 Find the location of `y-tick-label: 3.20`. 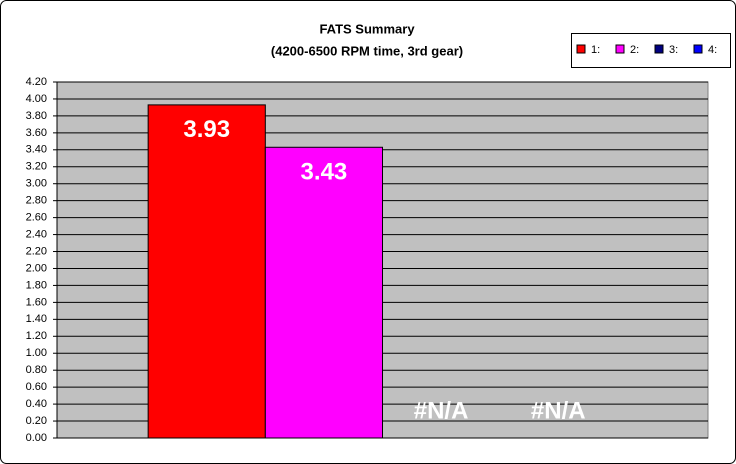

y-tick-label: 3.20 is located at coordinates (36, 167).